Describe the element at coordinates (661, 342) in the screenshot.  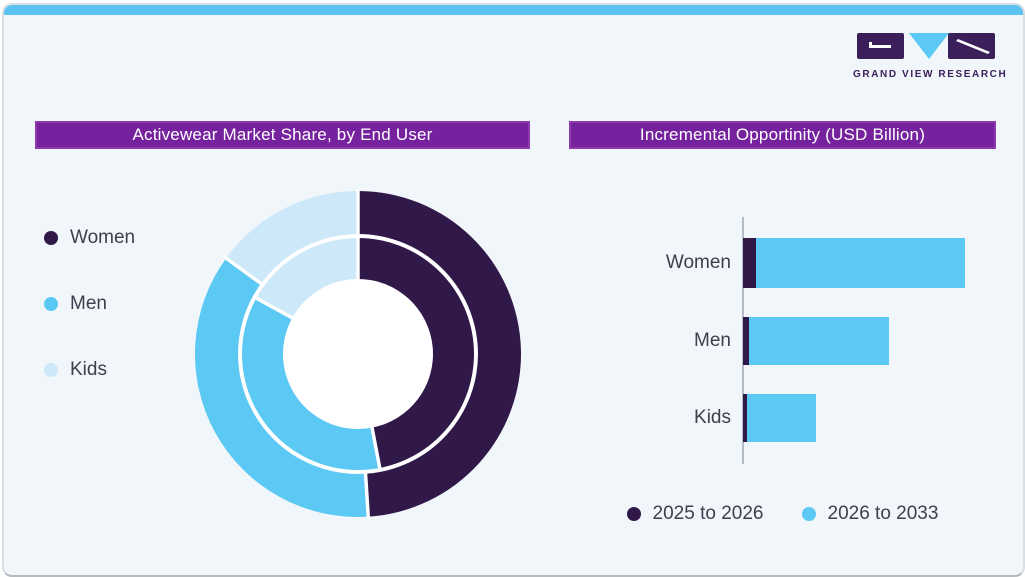
I see `bar-category-labels: Women Men Kids` at that location.